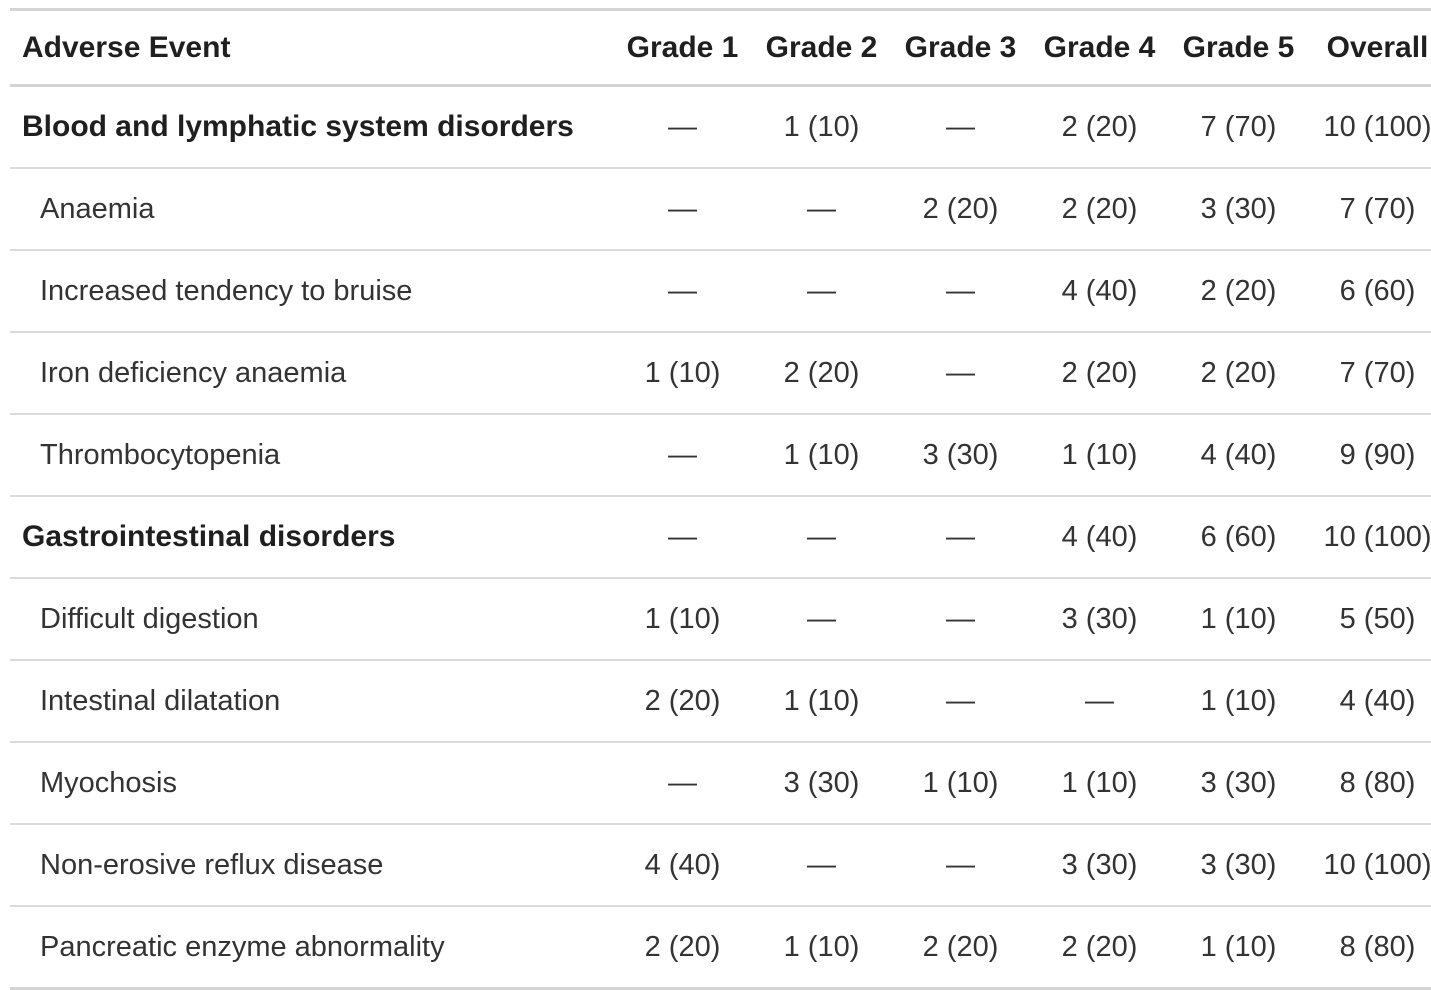  I want to click on column-header-grade-4: Grade 4, so click(1099, 47).